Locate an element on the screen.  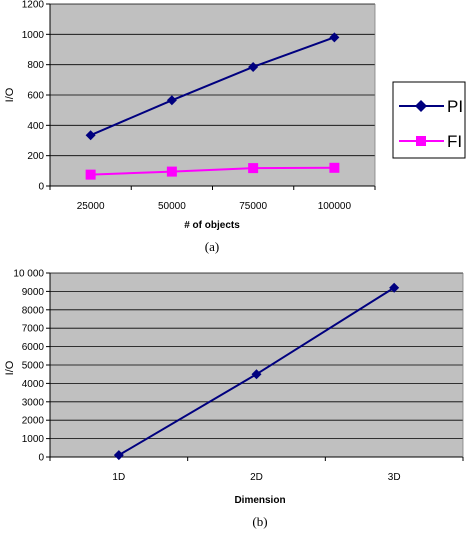
x-tick-label: 75000 is located at coordinates (253, 206).